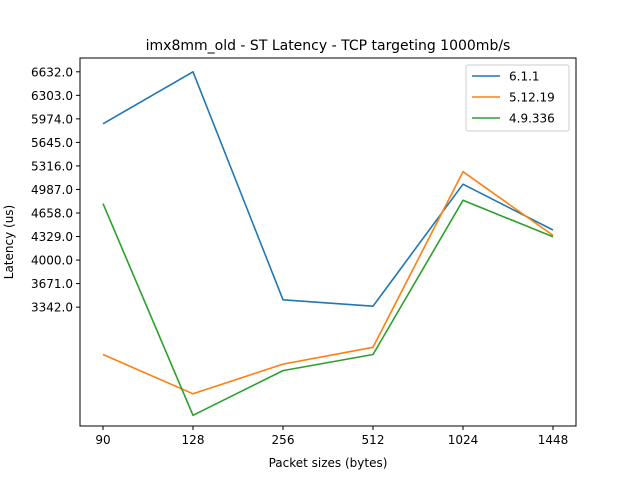 The image size is (640, 480). What do you see at coordinates (331, 436) in the screenshot?
I see `x-axis-ticks: 90 128 256 512 1024 1448` at bounding box center [331, 436].